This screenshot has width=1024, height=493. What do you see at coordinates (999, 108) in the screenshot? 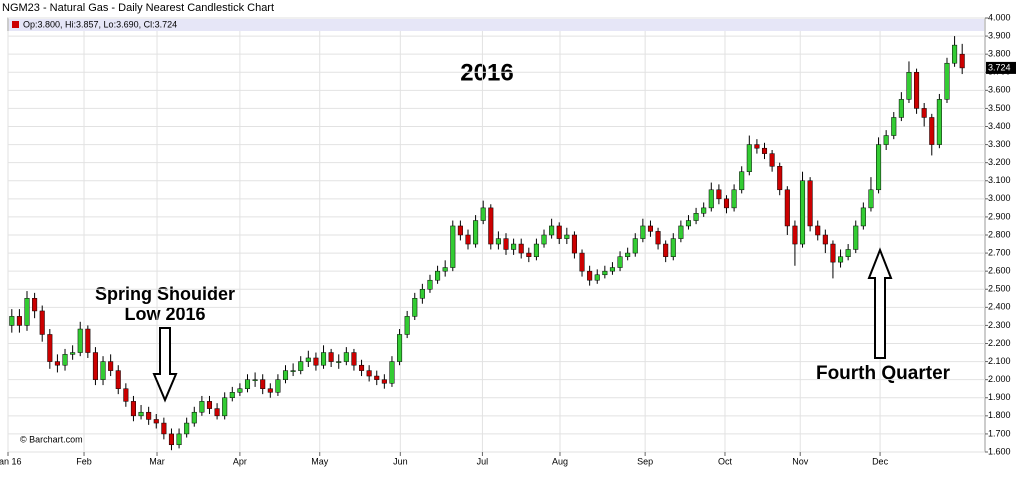
I see `y-tick-label: 3.500` at bounding box center [999, 108].